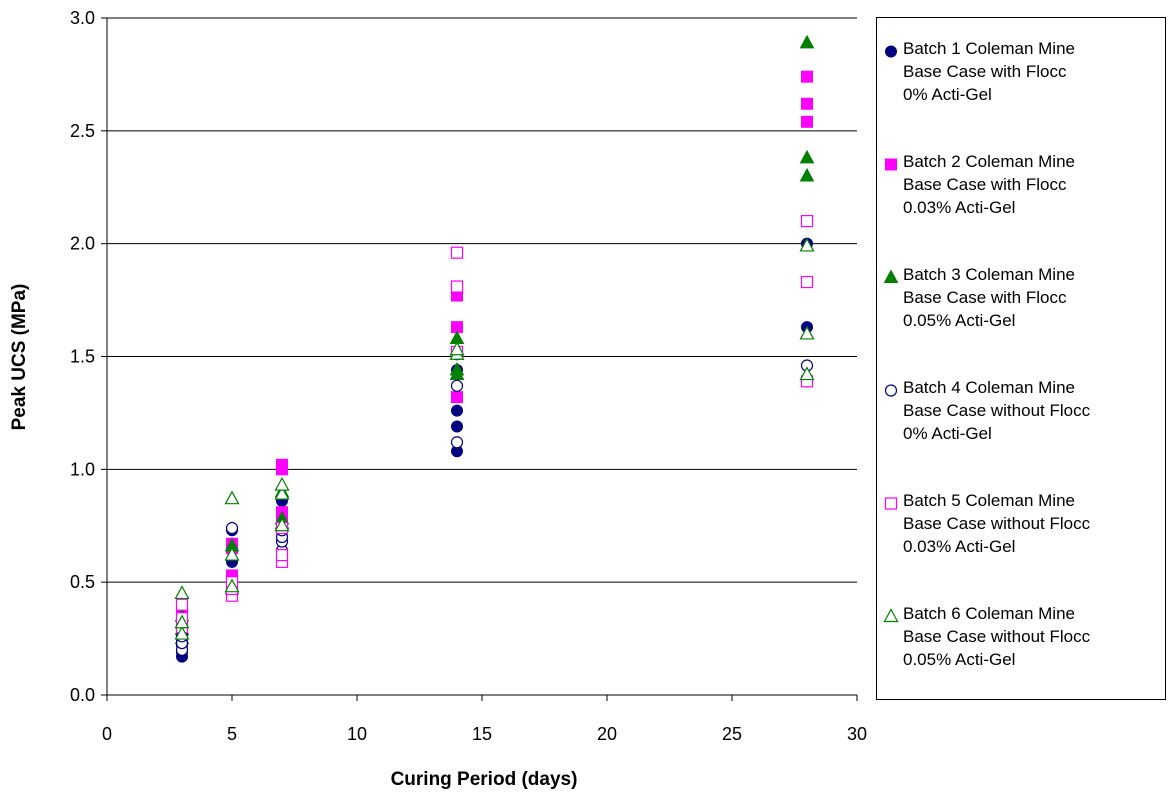 Image resolution: width=1168 pixels, height=794 pixels. I want to click on x-axis-label: Curing Period (days), so click(484, 779).